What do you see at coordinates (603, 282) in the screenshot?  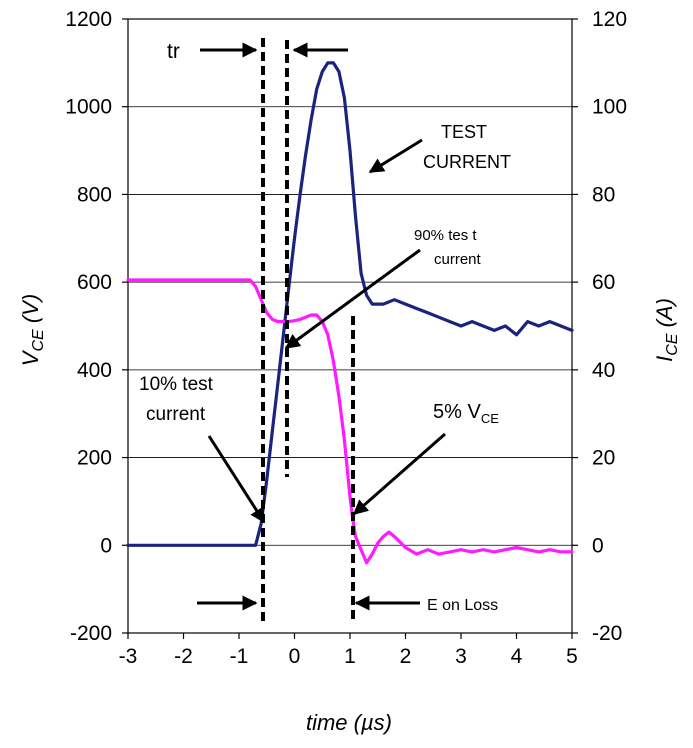 I see `y-right-tick-label: 60` at bounding box center [603, 282].